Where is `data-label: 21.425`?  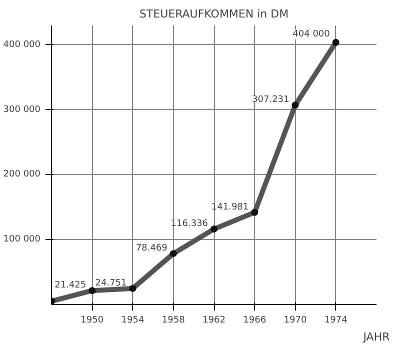
data-label: 21.425 is located at coordinates (70, 285).